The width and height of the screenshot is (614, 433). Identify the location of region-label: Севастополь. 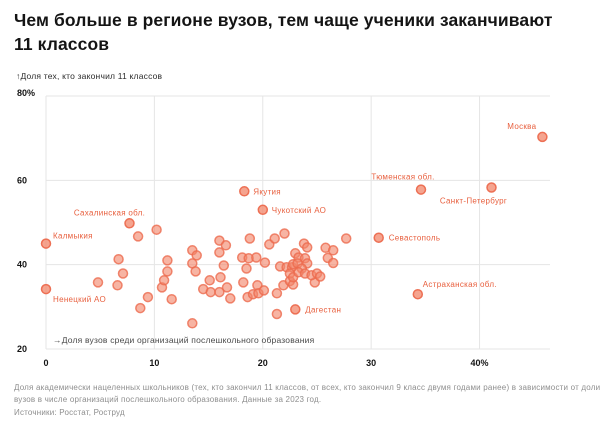
(415, 238).